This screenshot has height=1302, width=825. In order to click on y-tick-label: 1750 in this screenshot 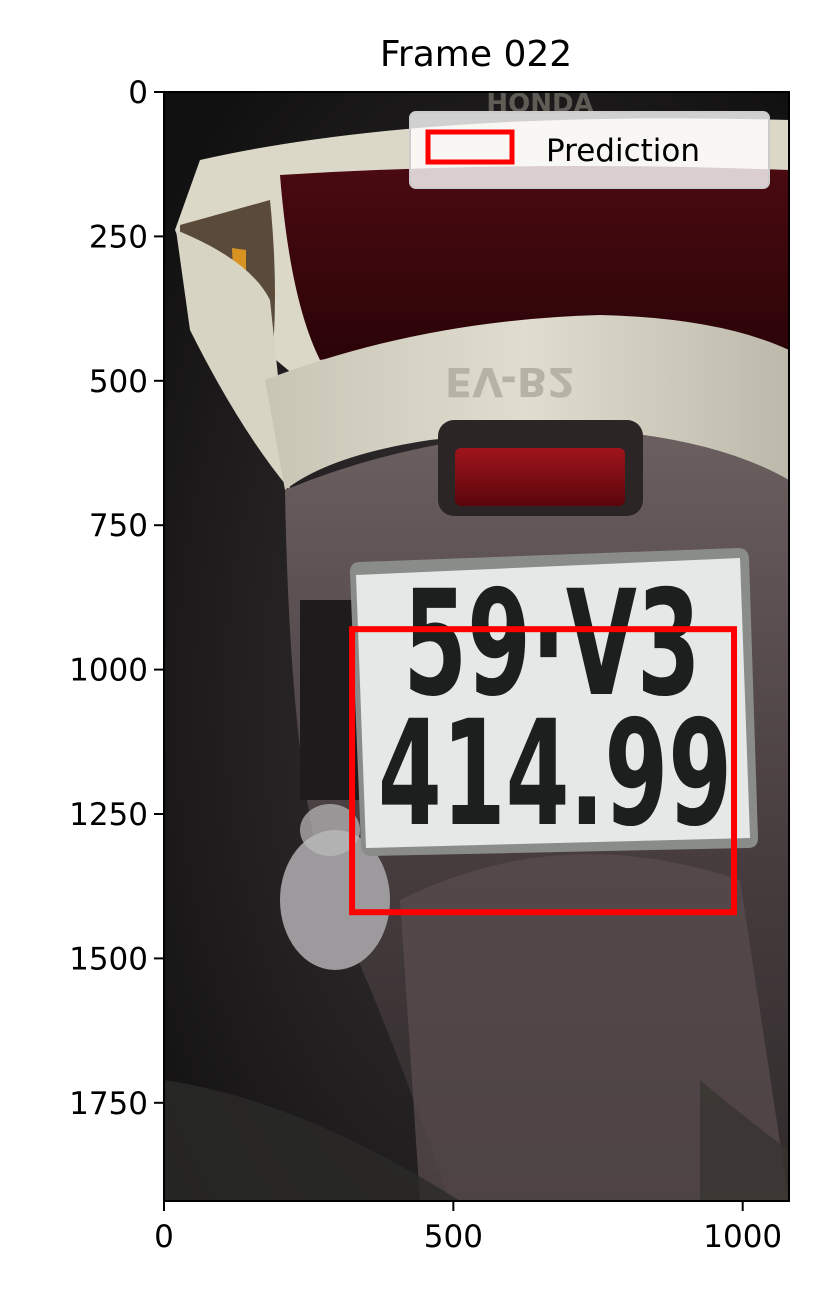, I will do `click(108, 1104)`.